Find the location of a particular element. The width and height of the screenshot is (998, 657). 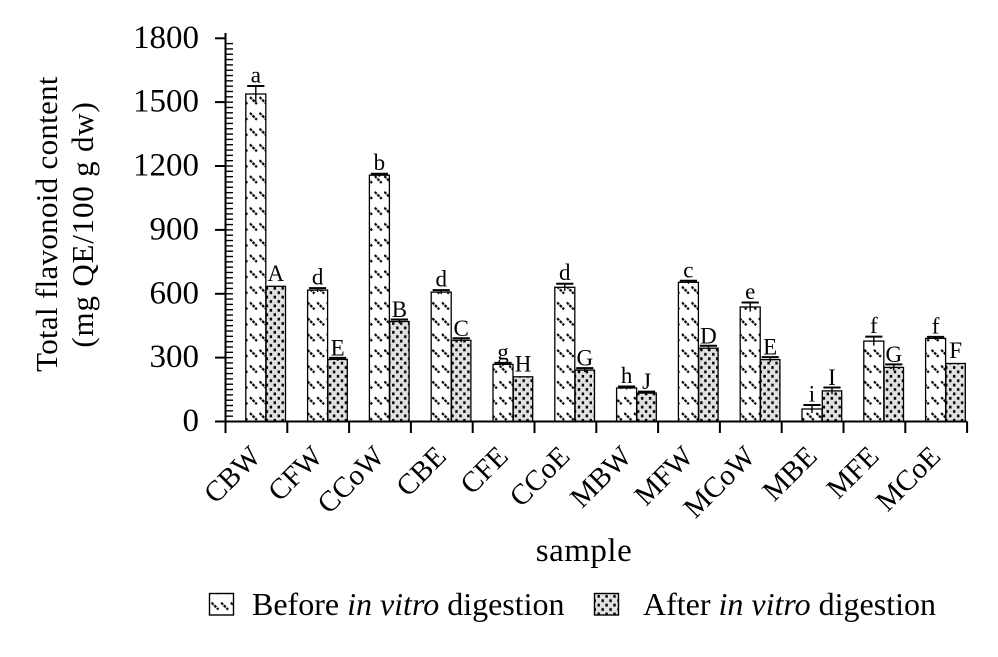

svg-text: Before in vitro digestion is located at coordinates (408, 604).